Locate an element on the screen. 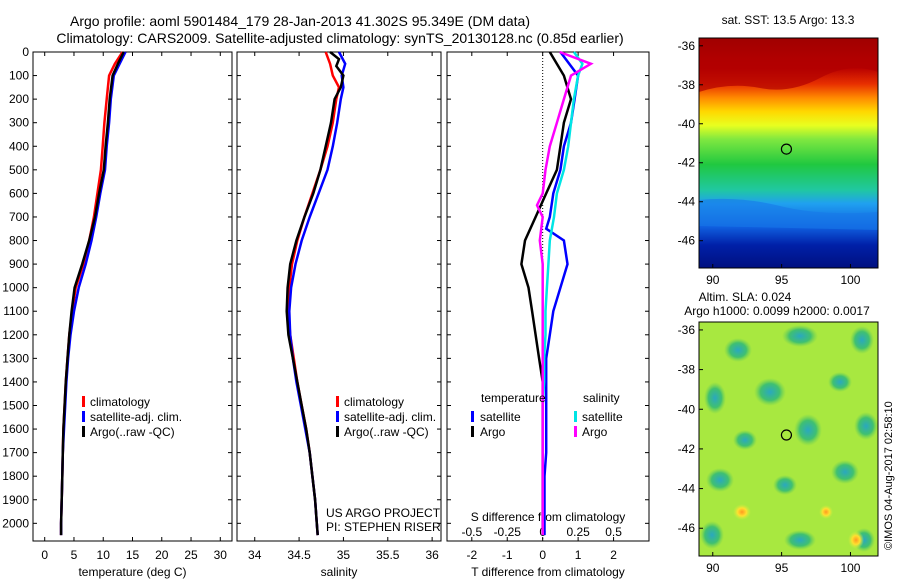 This screenshot has height=580, width=900. salinity-series-argo is located at coordinates (315, 293).